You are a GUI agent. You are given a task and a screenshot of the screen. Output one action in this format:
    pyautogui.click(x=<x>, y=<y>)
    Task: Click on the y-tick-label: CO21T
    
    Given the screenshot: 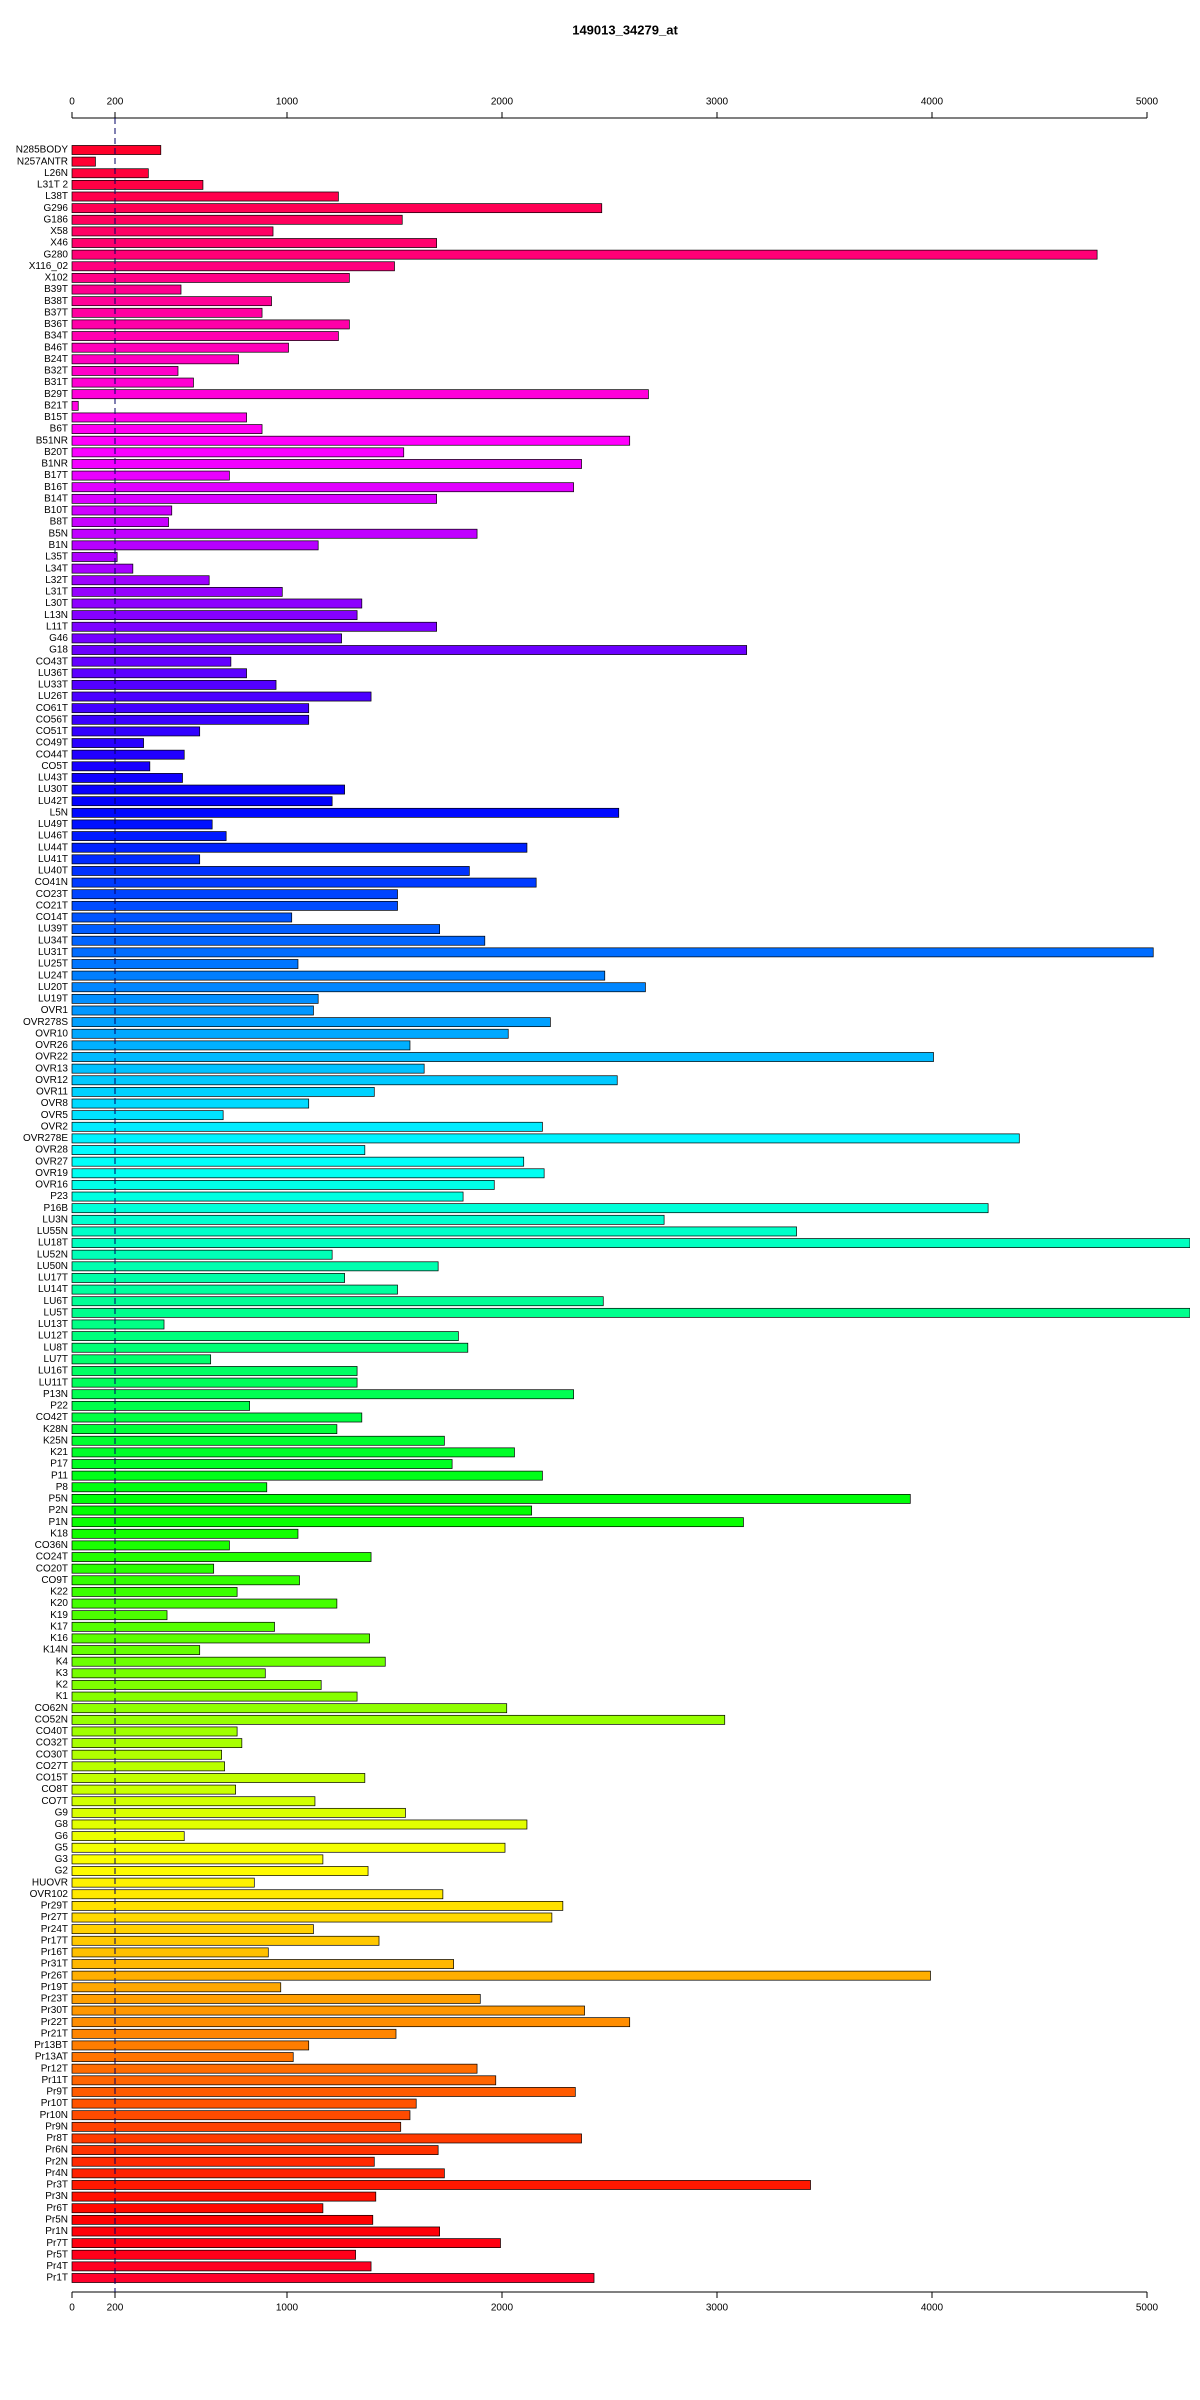 What is the action you would take?
    pyautogui.click(x=52, y=905)
    